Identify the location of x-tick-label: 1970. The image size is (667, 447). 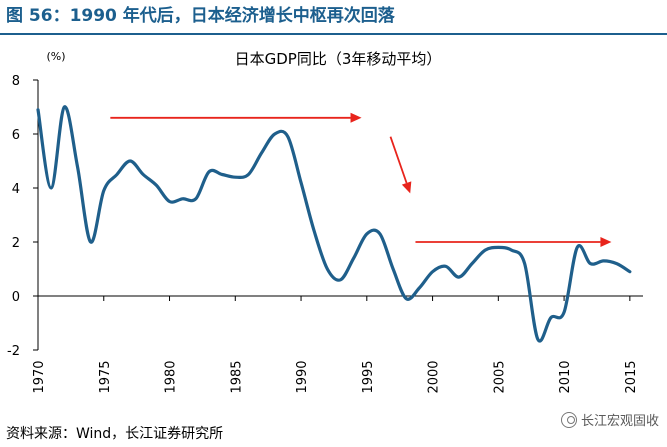
(39, 376).